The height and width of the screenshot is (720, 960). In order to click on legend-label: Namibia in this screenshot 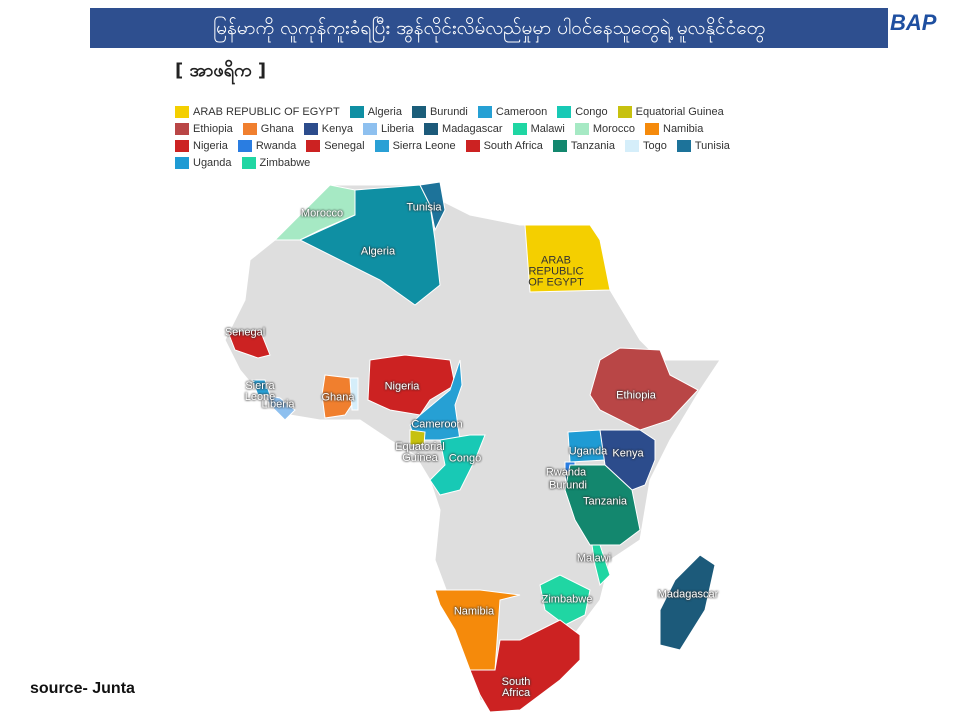, I will do `click(683, 129)`.